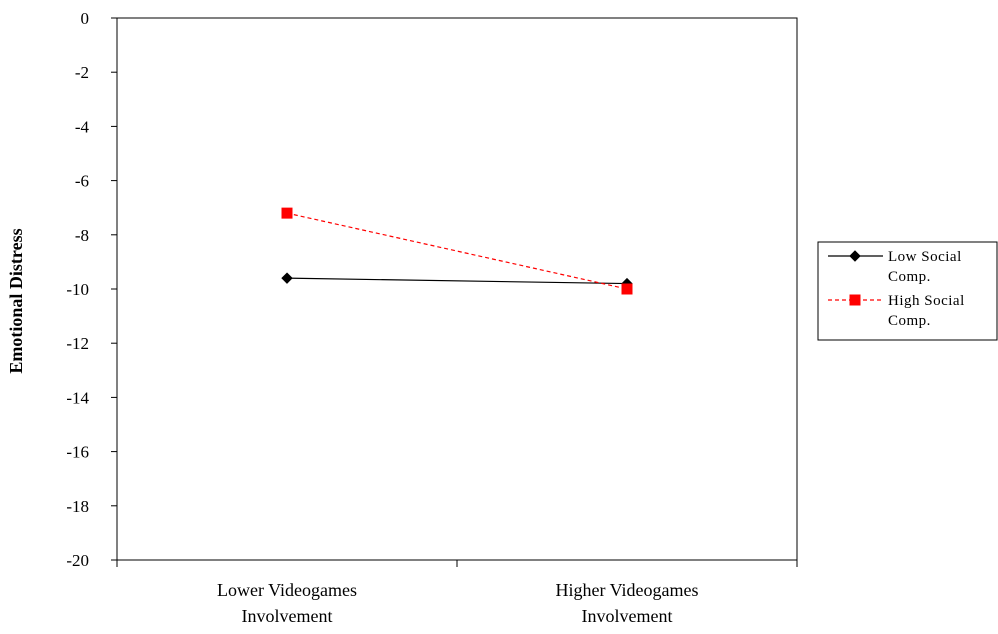 This screenshot has width=998, height=634. I want to click on y-tick-label: -4, so click(82, 126).